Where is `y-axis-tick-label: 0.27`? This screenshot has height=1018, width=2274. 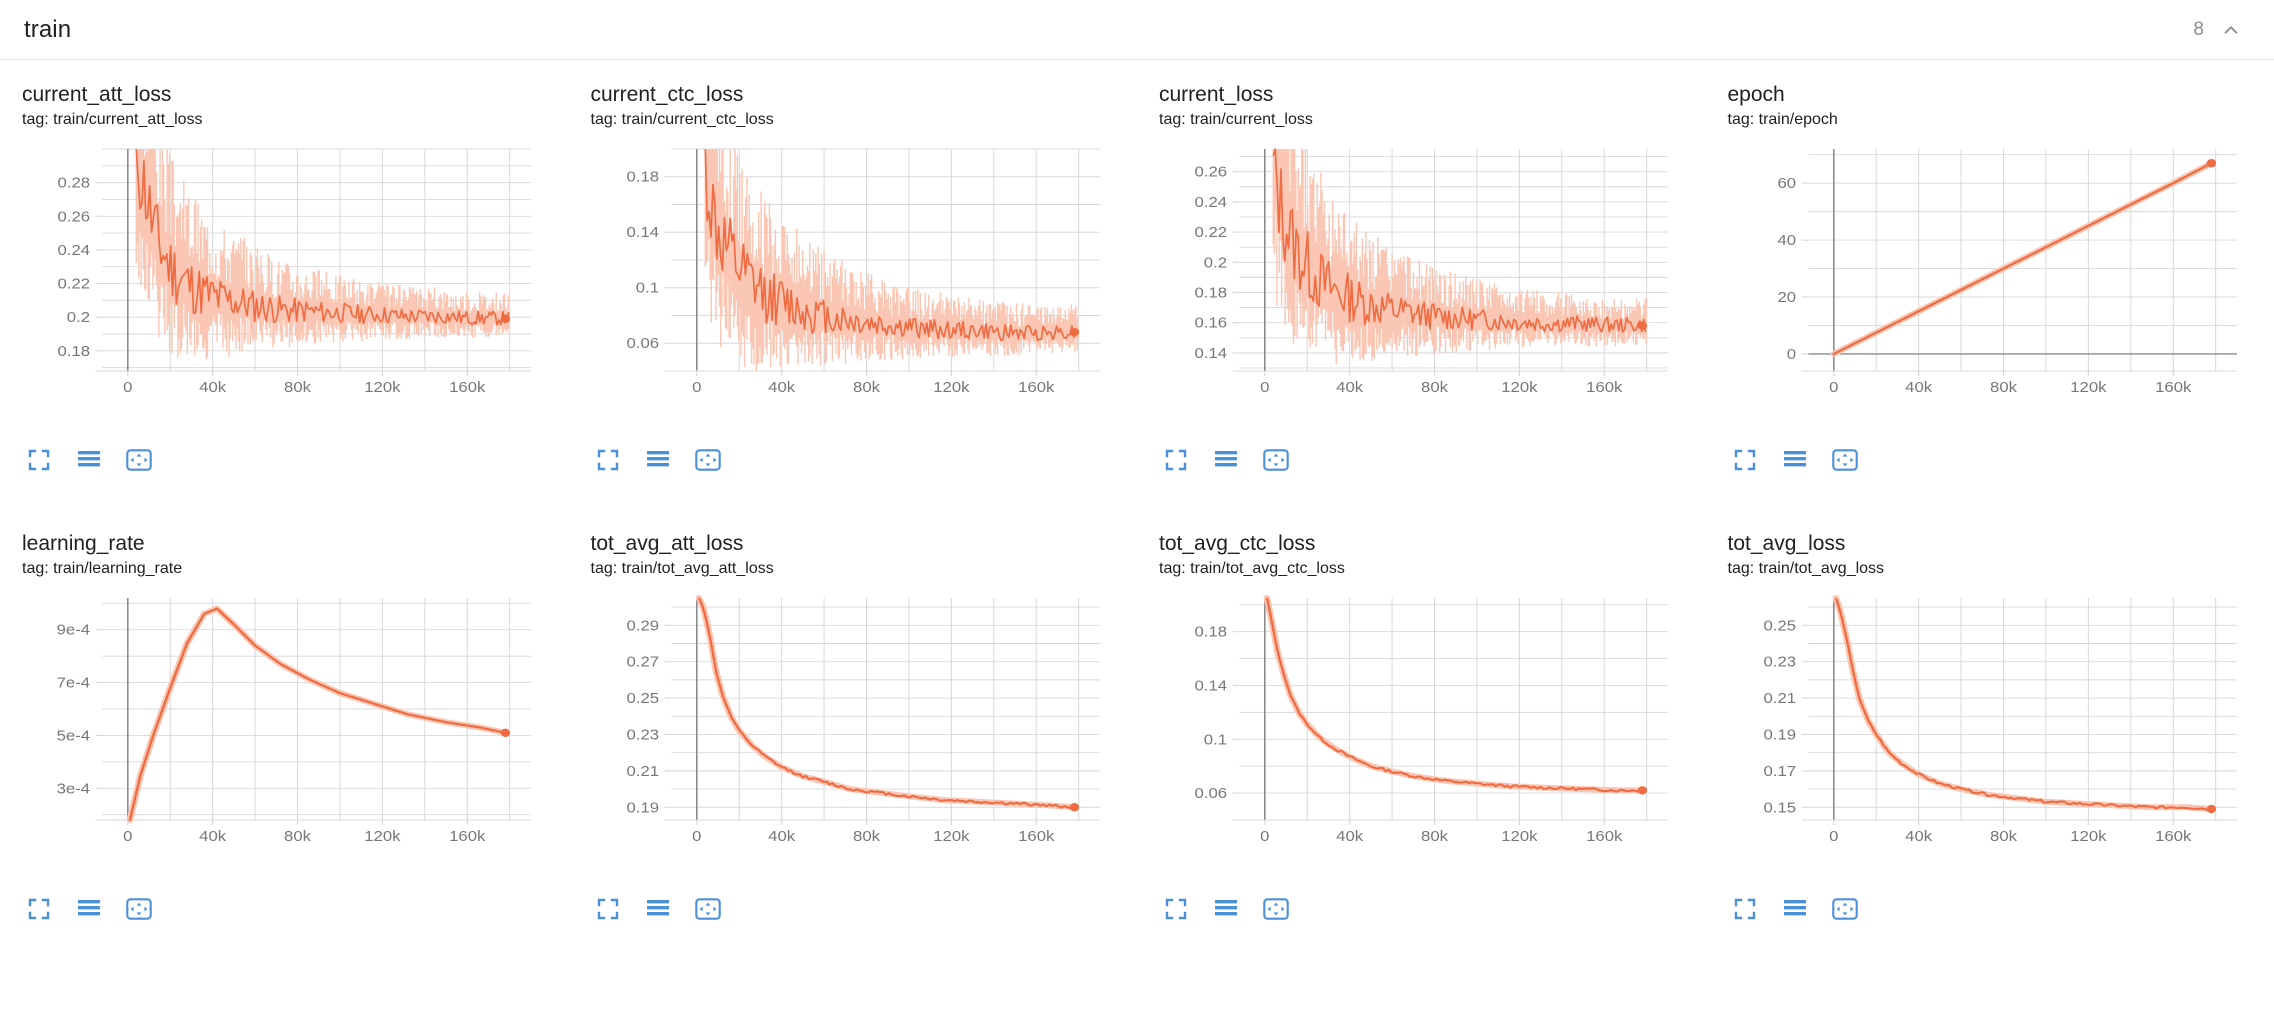
y-axis-tick-label: 0.27 is located at coordinates (642, 662).